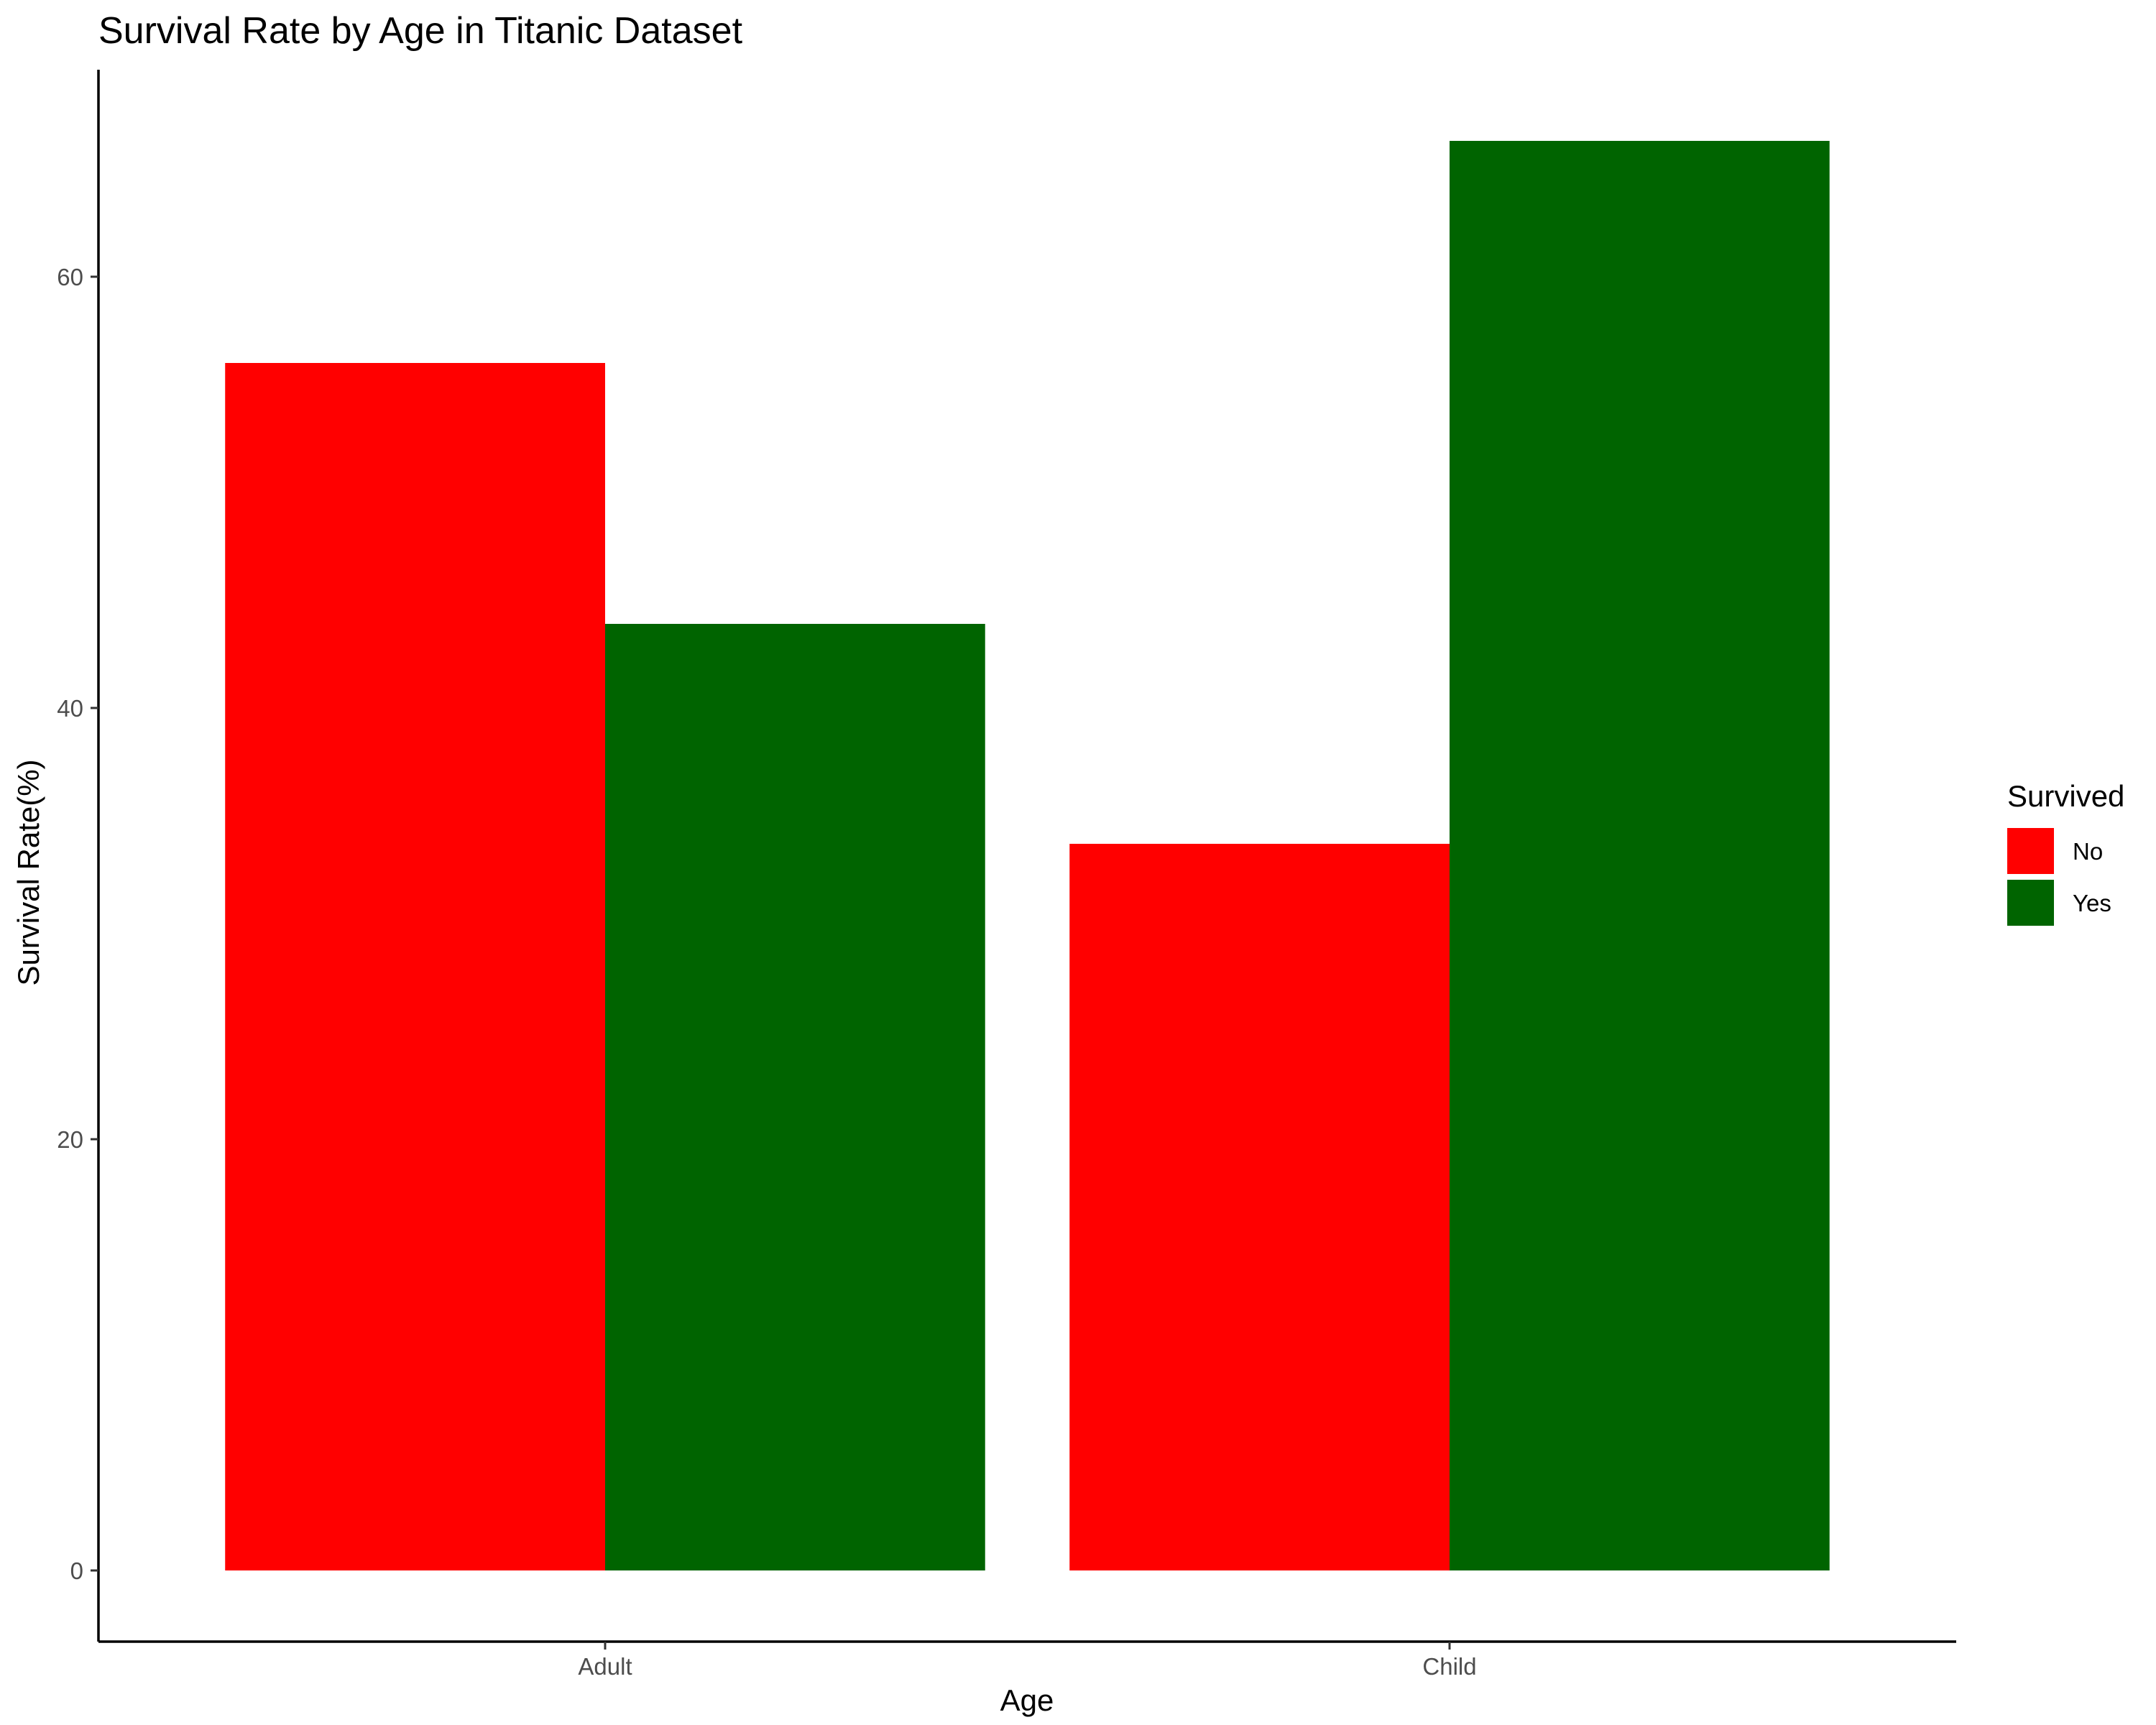 This screenshot has height=1725, width=2156. Describe the element at coordinates (70, 708) in the screenshot. I see `y-tick-label: 40` at that location.